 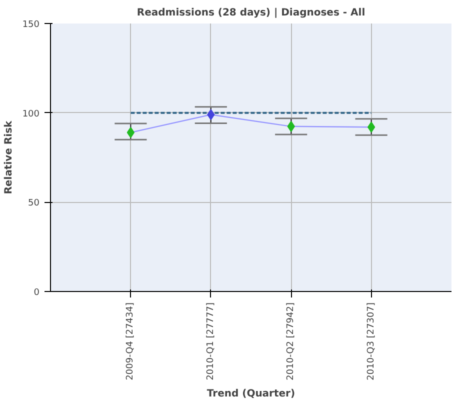 I want to click on x-tick-label: 2009-Q4 [27434], so click(x=131, y=341).